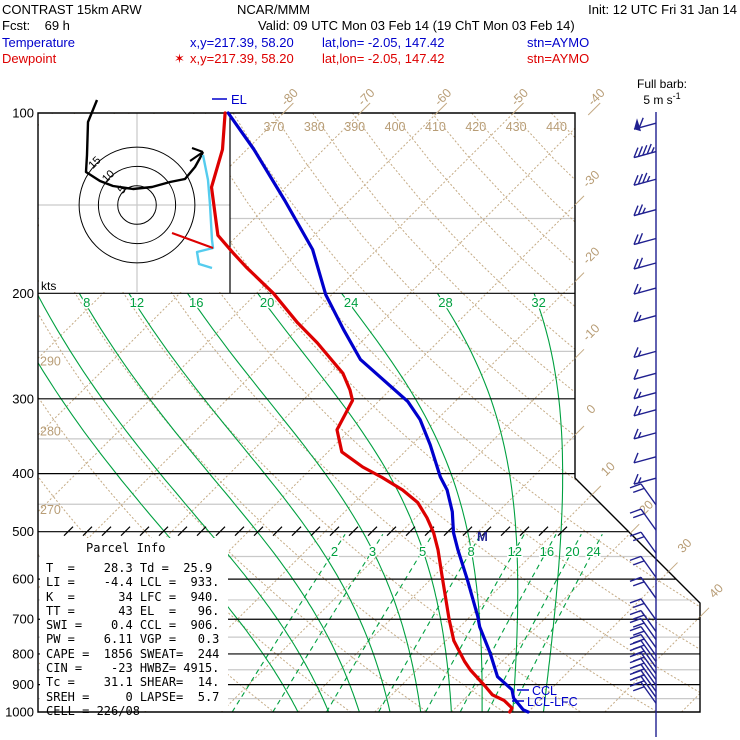 The height and width of the screenshot is (740, 740). Describe the element at coordinates (23, 531) in the screenshot. I see `svg-text: 500` at that location.